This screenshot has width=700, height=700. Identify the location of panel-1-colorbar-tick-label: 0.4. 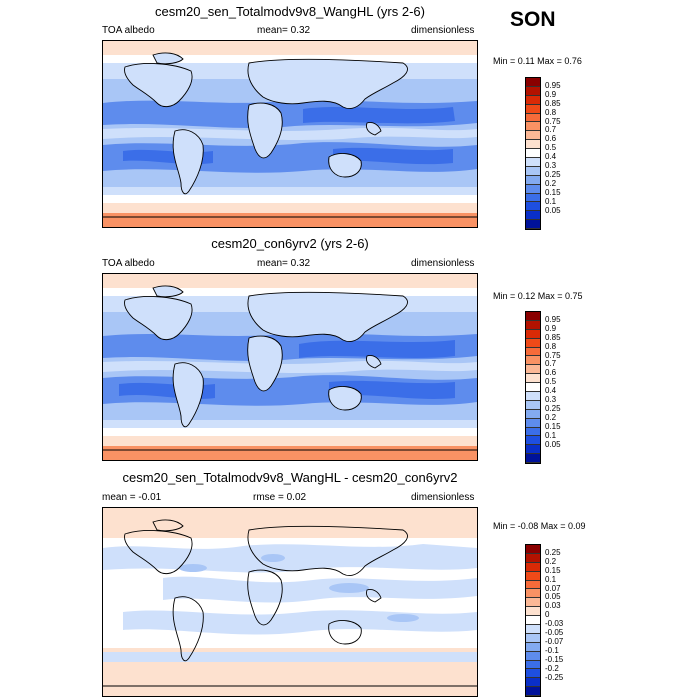
(551, 157).